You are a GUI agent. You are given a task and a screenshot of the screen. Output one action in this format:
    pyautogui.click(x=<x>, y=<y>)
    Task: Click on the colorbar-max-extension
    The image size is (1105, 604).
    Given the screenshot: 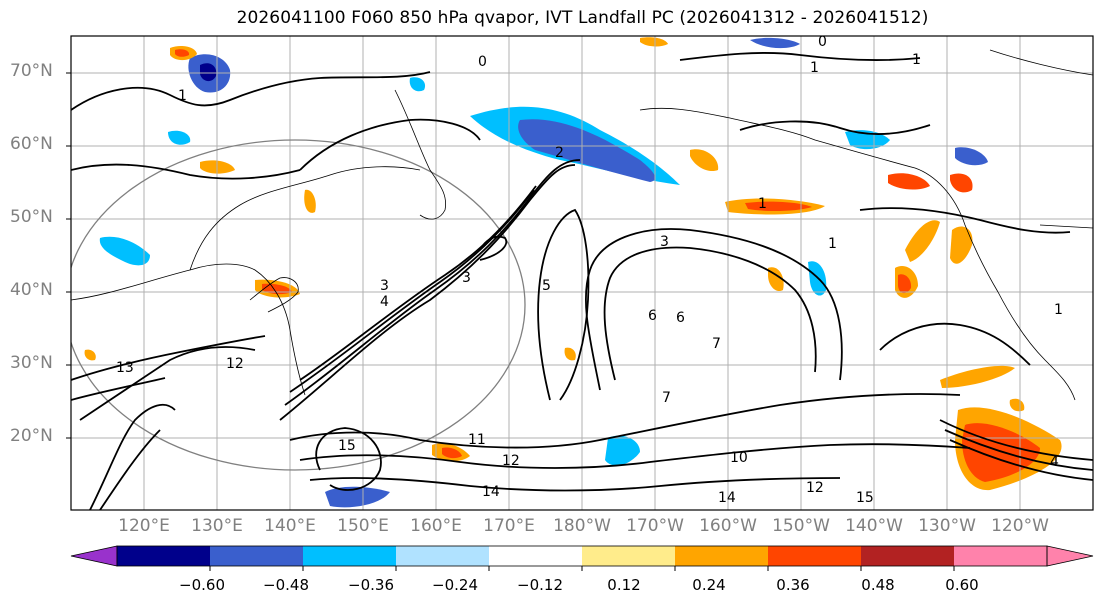 What is the action you would take?
    pyautogui.click(x=1070, y=556)
    